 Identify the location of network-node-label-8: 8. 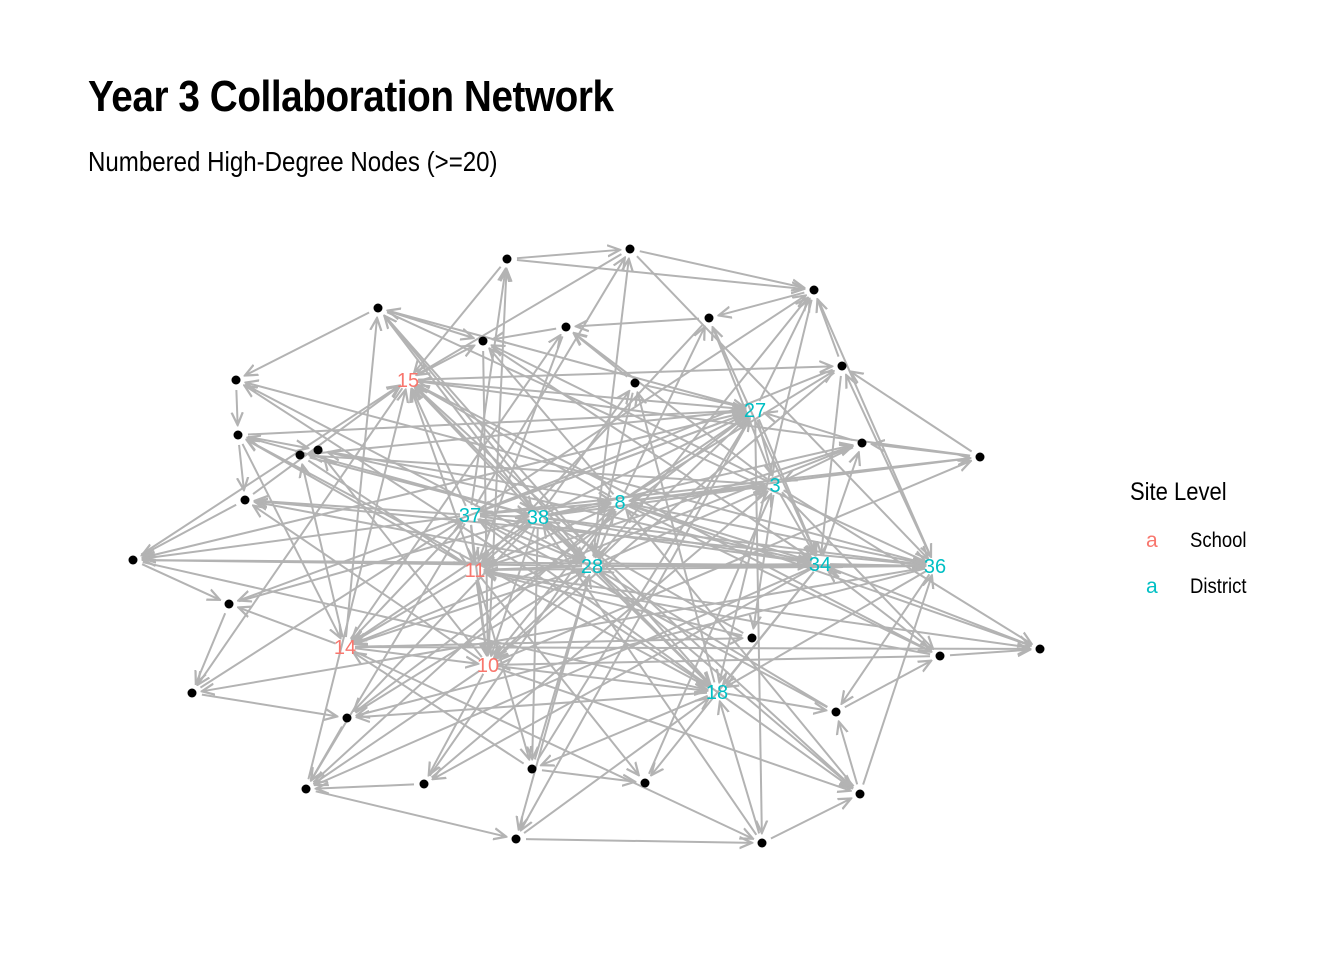
(619, 503).